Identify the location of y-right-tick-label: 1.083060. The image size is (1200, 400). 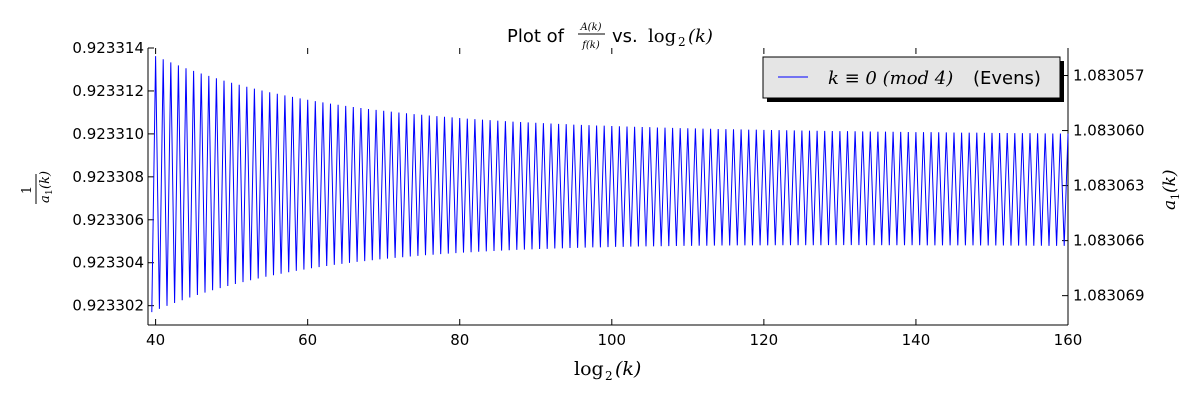
(1109, 131).